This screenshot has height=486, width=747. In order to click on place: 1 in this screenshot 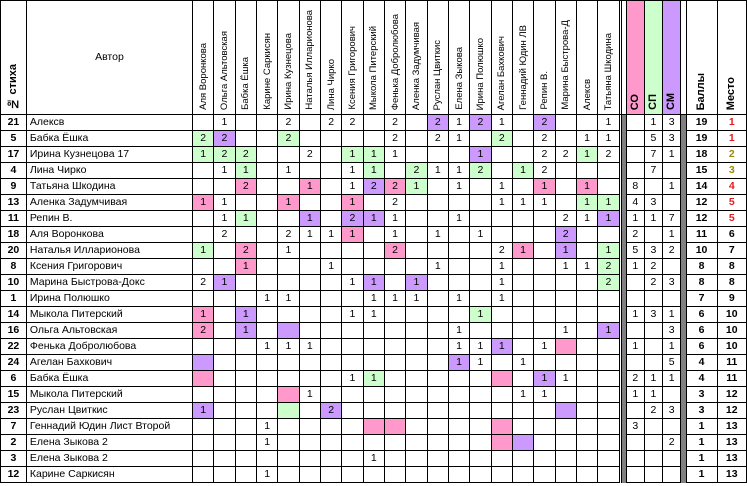, I will do `click(731, 138)`.